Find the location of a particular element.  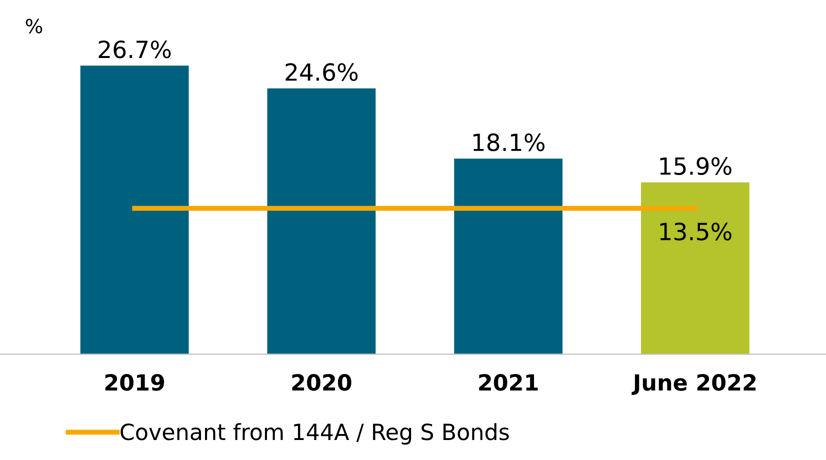

y-axis-title: % is located at coordinates (34, 26).